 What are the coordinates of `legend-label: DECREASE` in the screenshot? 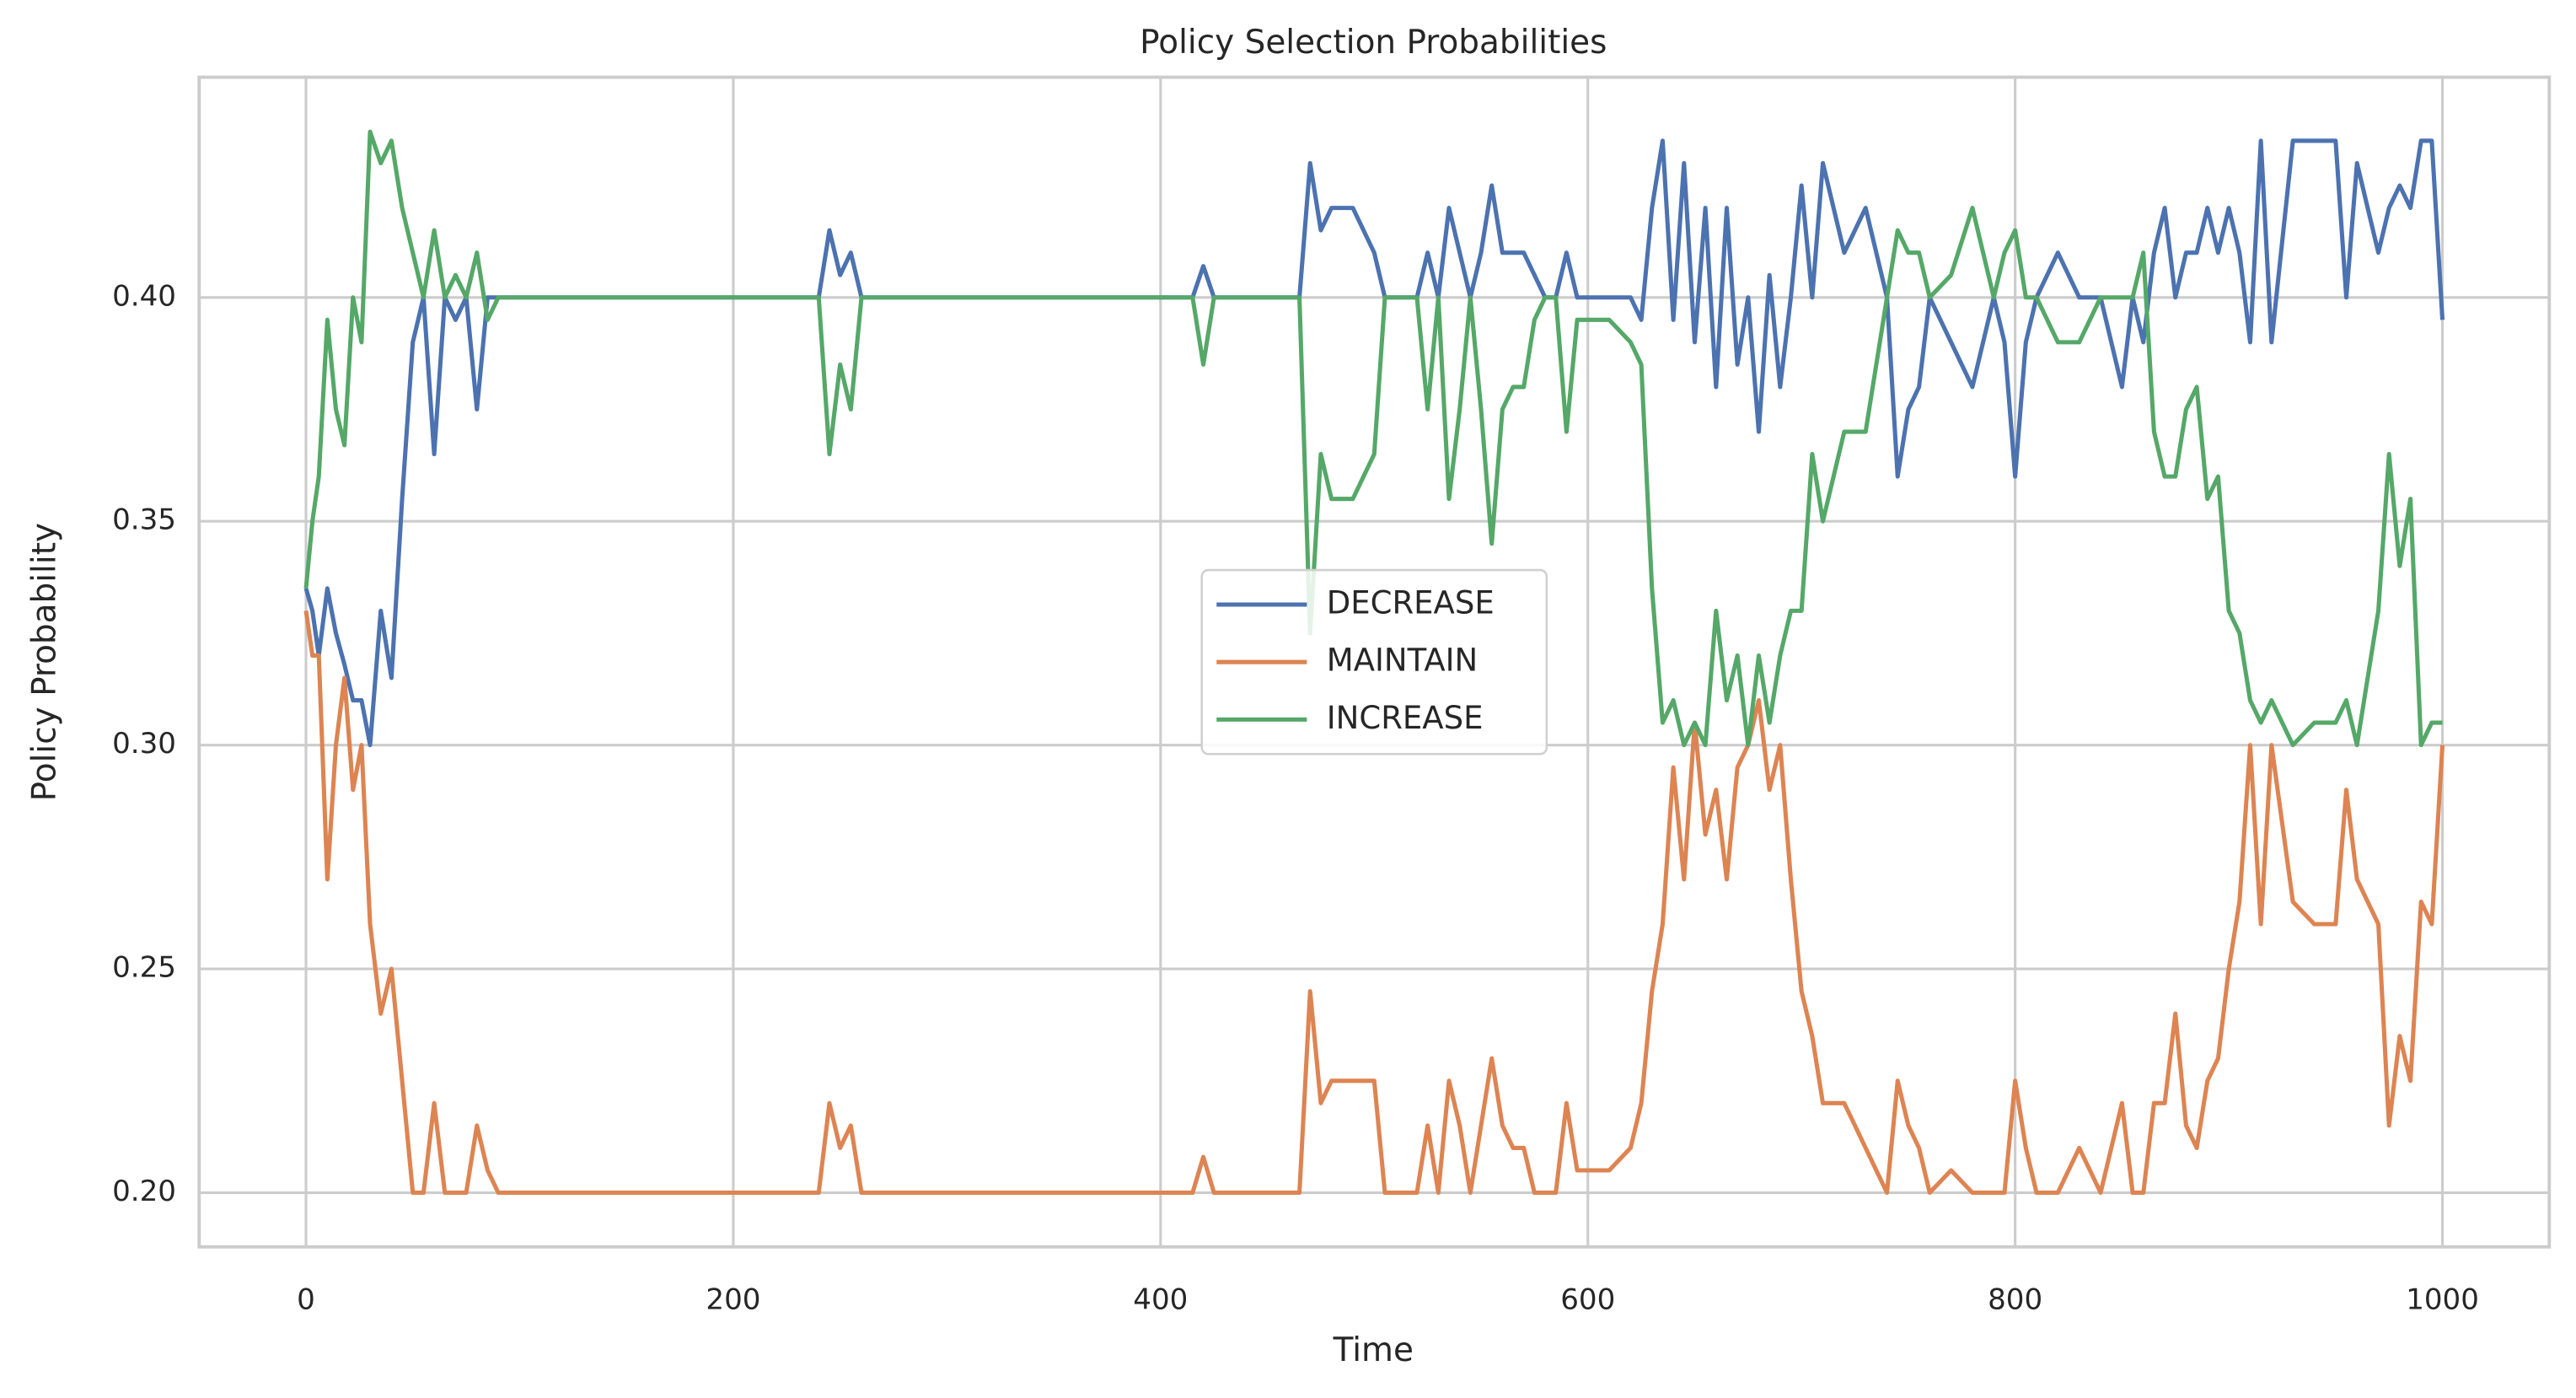 It's located at (1411, 602).